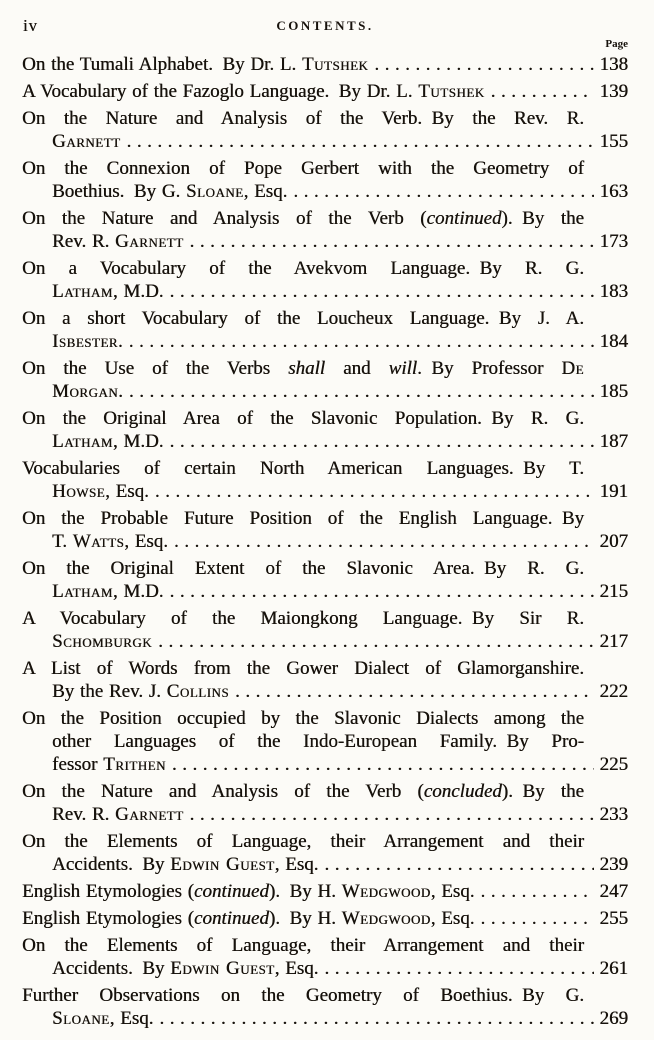 The height and width of the screenshot is (1040, 654). I want to click on page-number: 239, so click(614, 864).